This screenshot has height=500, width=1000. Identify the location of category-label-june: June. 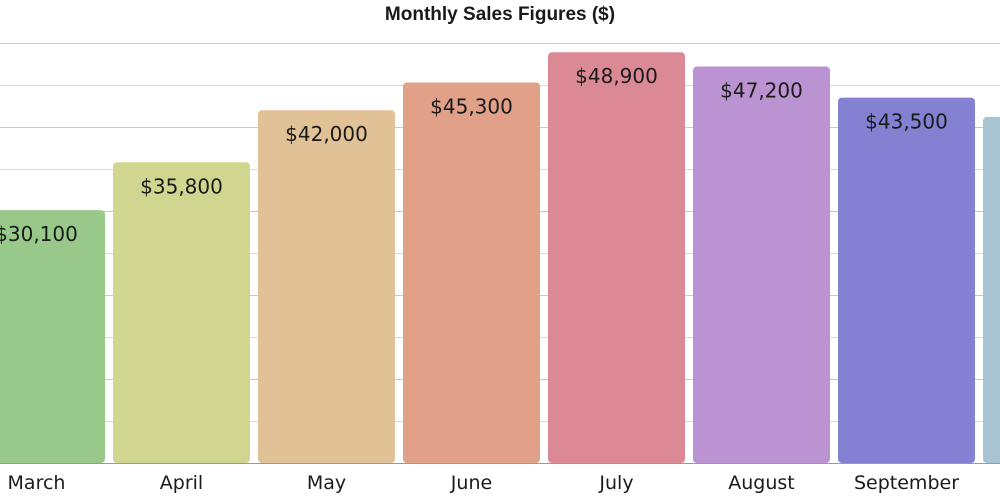
(471, 483).